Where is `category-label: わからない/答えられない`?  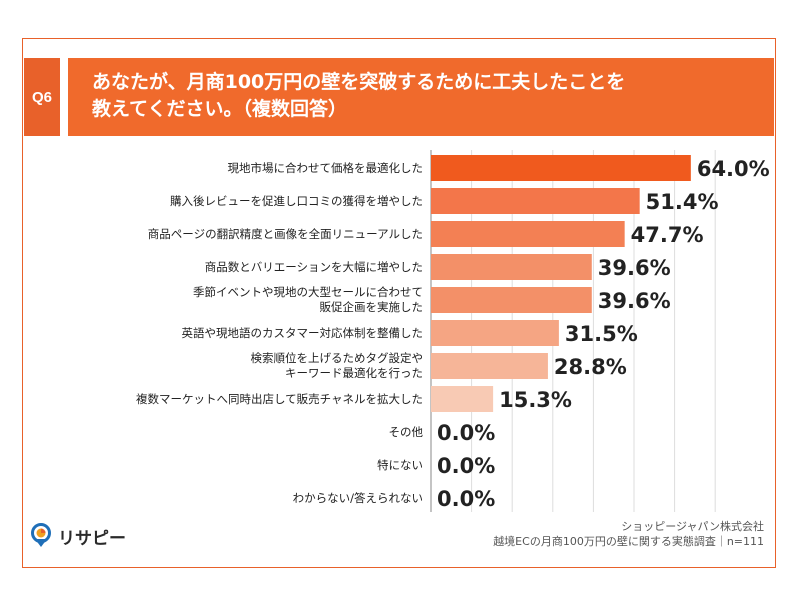 category-label: わからない/答えられない is located at coordinates (358, 498).